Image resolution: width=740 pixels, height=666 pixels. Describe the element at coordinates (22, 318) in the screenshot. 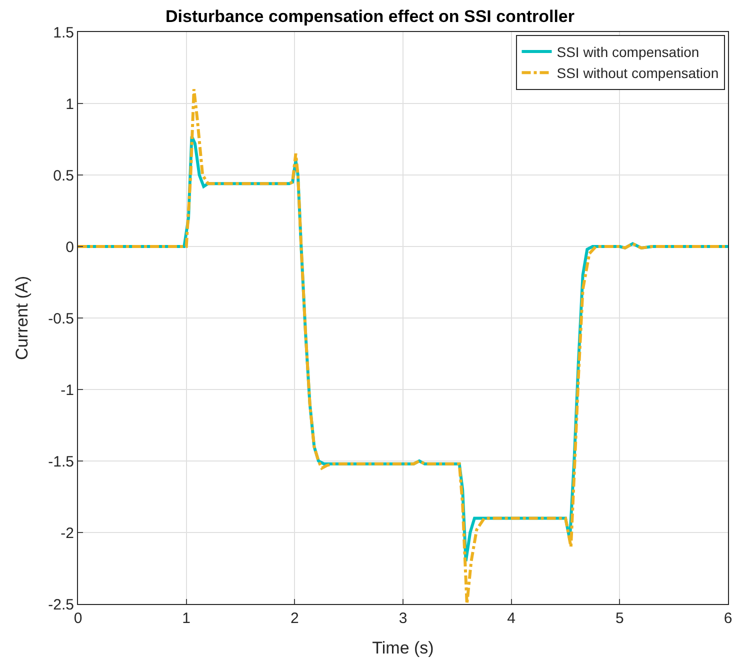

I see `y-axis-title: Current (A)` at that location.